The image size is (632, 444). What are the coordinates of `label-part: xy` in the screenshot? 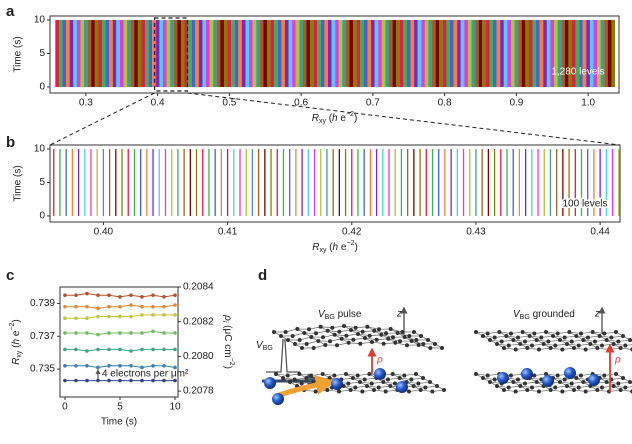 It's located at (323, 250).